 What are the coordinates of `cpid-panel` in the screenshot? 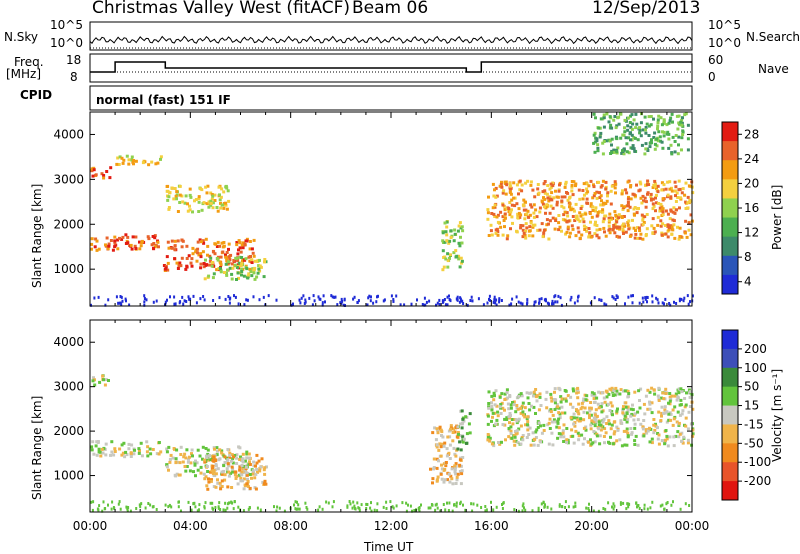 It's located at (391, 98).